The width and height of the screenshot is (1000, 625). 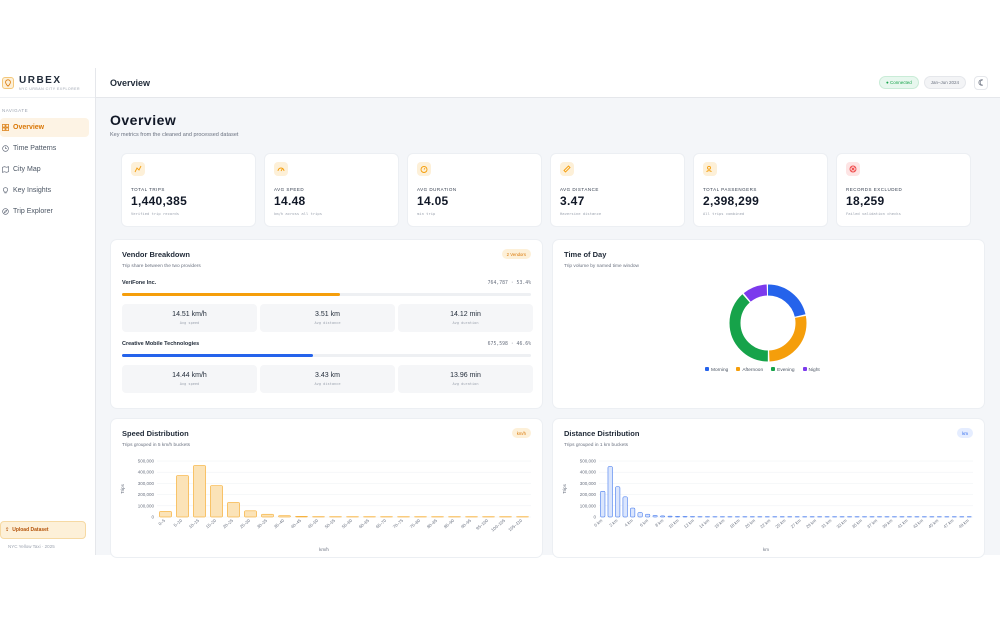 What do you see at coordinates (199, 491) in the screenshot?
I see `bar-10–15` at bounding box center [199, 491].